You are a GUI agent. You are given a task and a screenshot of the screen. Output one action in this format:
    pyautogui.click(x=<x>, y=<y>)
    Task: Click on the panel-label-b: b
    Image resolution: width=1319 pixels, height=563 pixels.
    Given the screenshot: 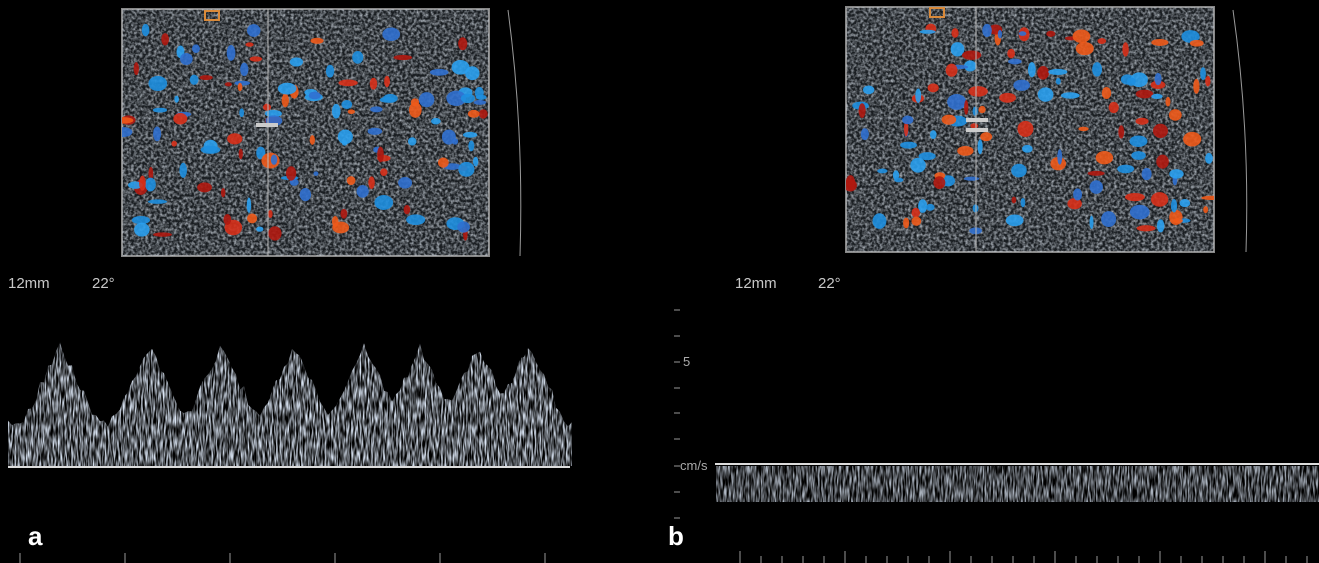 What is the action you would take?
    pyautogui.click(x=676, y=536)
    